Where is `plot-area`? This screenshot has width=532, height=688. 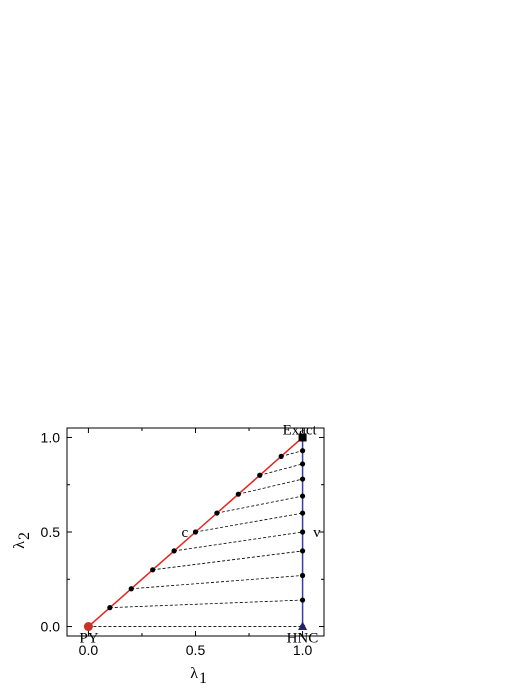
plot-area is located at coordinates (195, 532).